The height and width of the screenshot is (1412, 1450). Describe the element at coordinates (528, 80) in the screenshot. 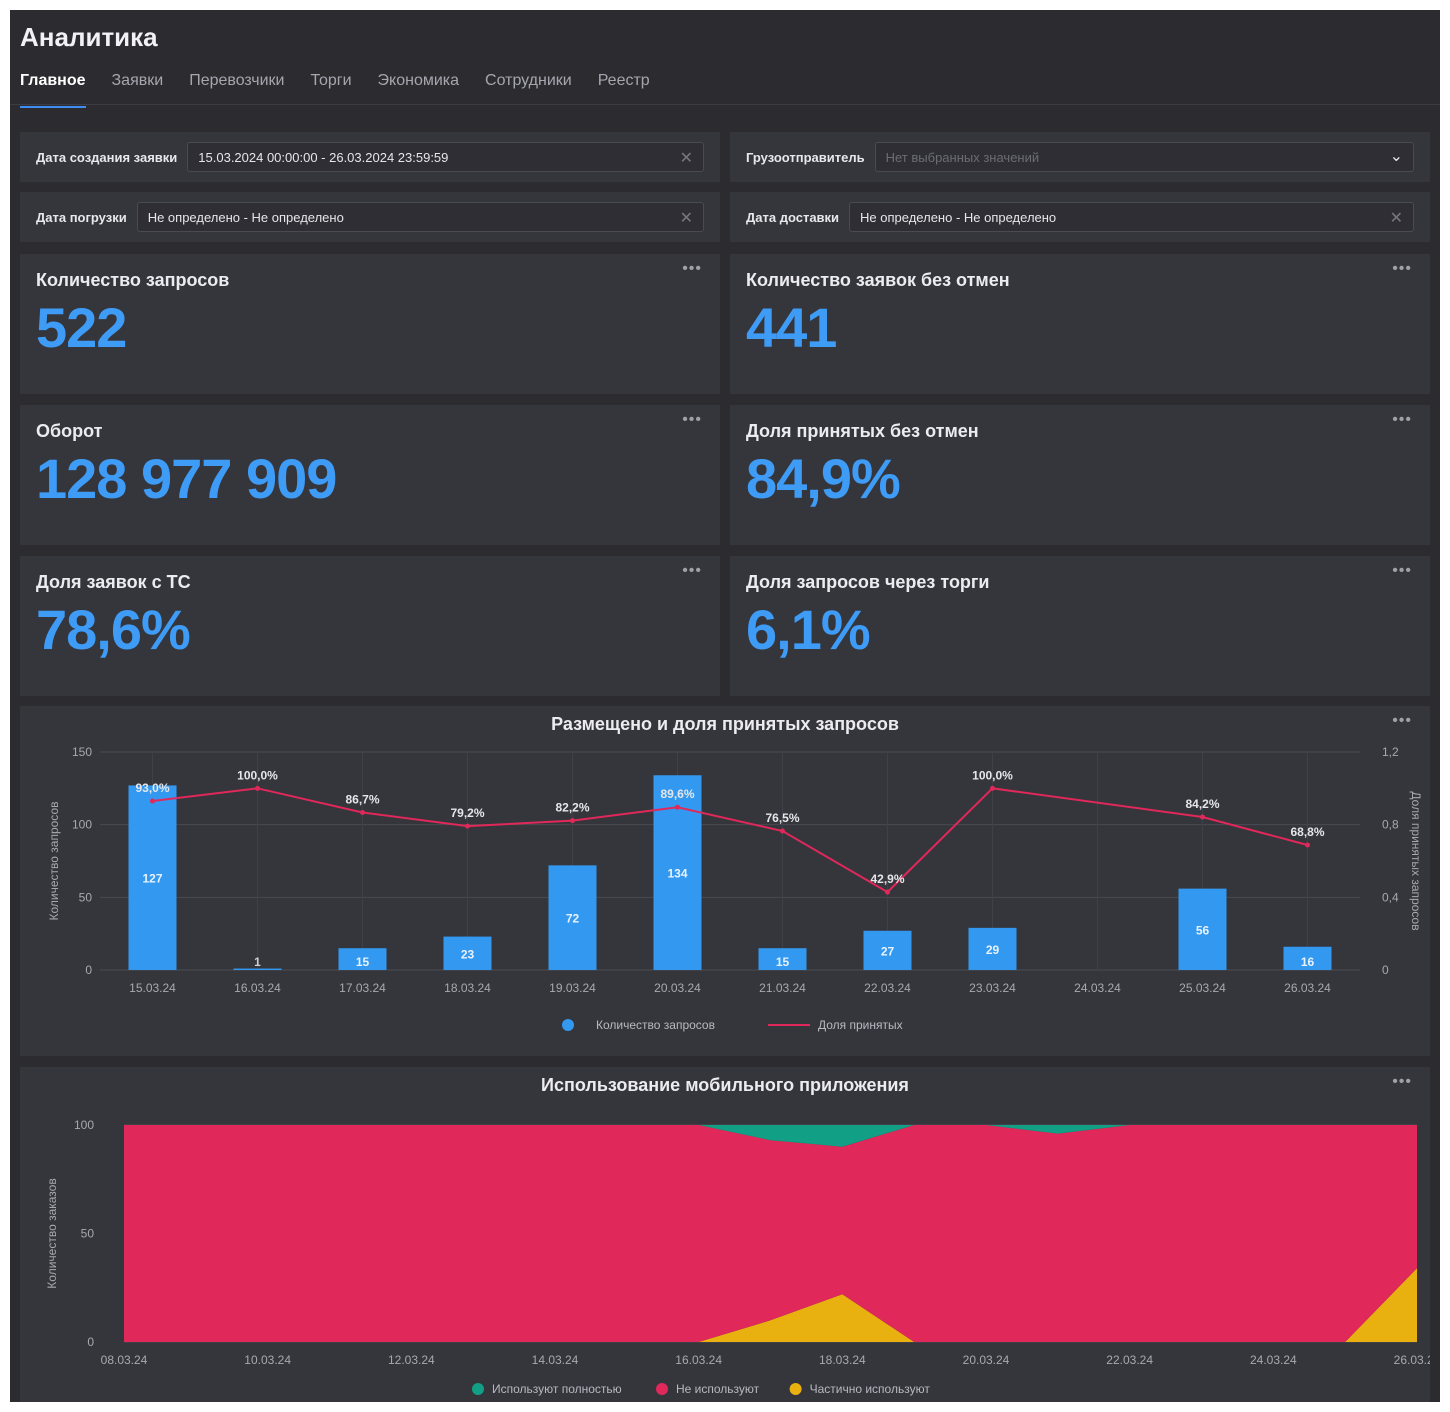

I see `tab-employees: Сотрудники` at that location.